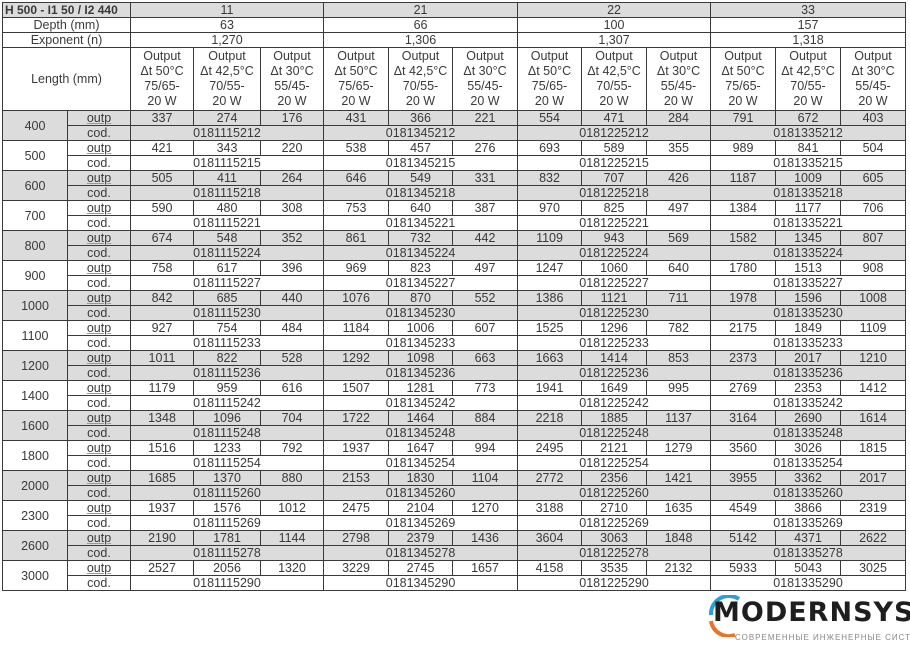 The width and height of the screenshot is (910, 649). What do you see at coordinates (614, 433) in the screenshot?
I see `article-code: 0181225248` at bounding box center [614, 433].